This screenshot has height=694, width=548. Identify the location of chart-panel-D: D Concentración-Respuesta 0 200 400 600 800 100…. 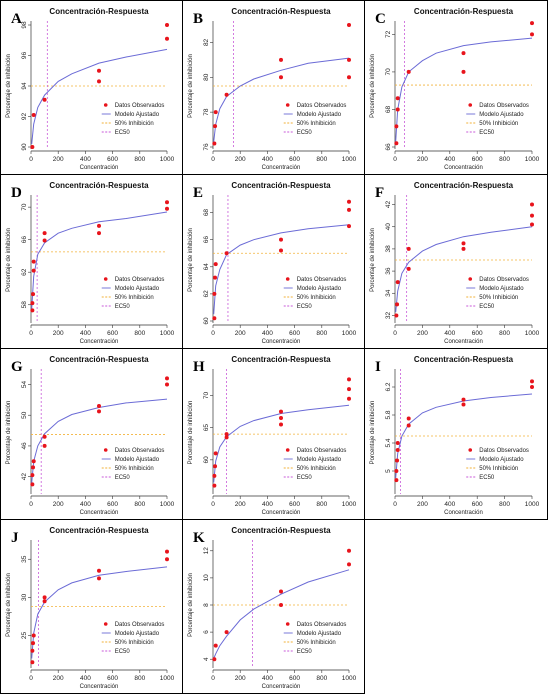
(91, 261).